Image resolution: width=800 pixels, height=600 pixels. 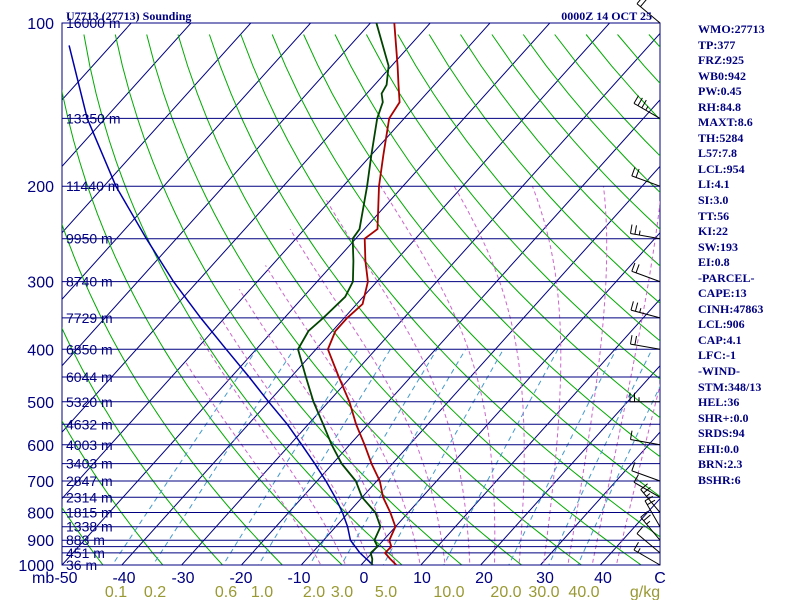 I want to click on index-item: TT:56, so click(x=714, y=215).